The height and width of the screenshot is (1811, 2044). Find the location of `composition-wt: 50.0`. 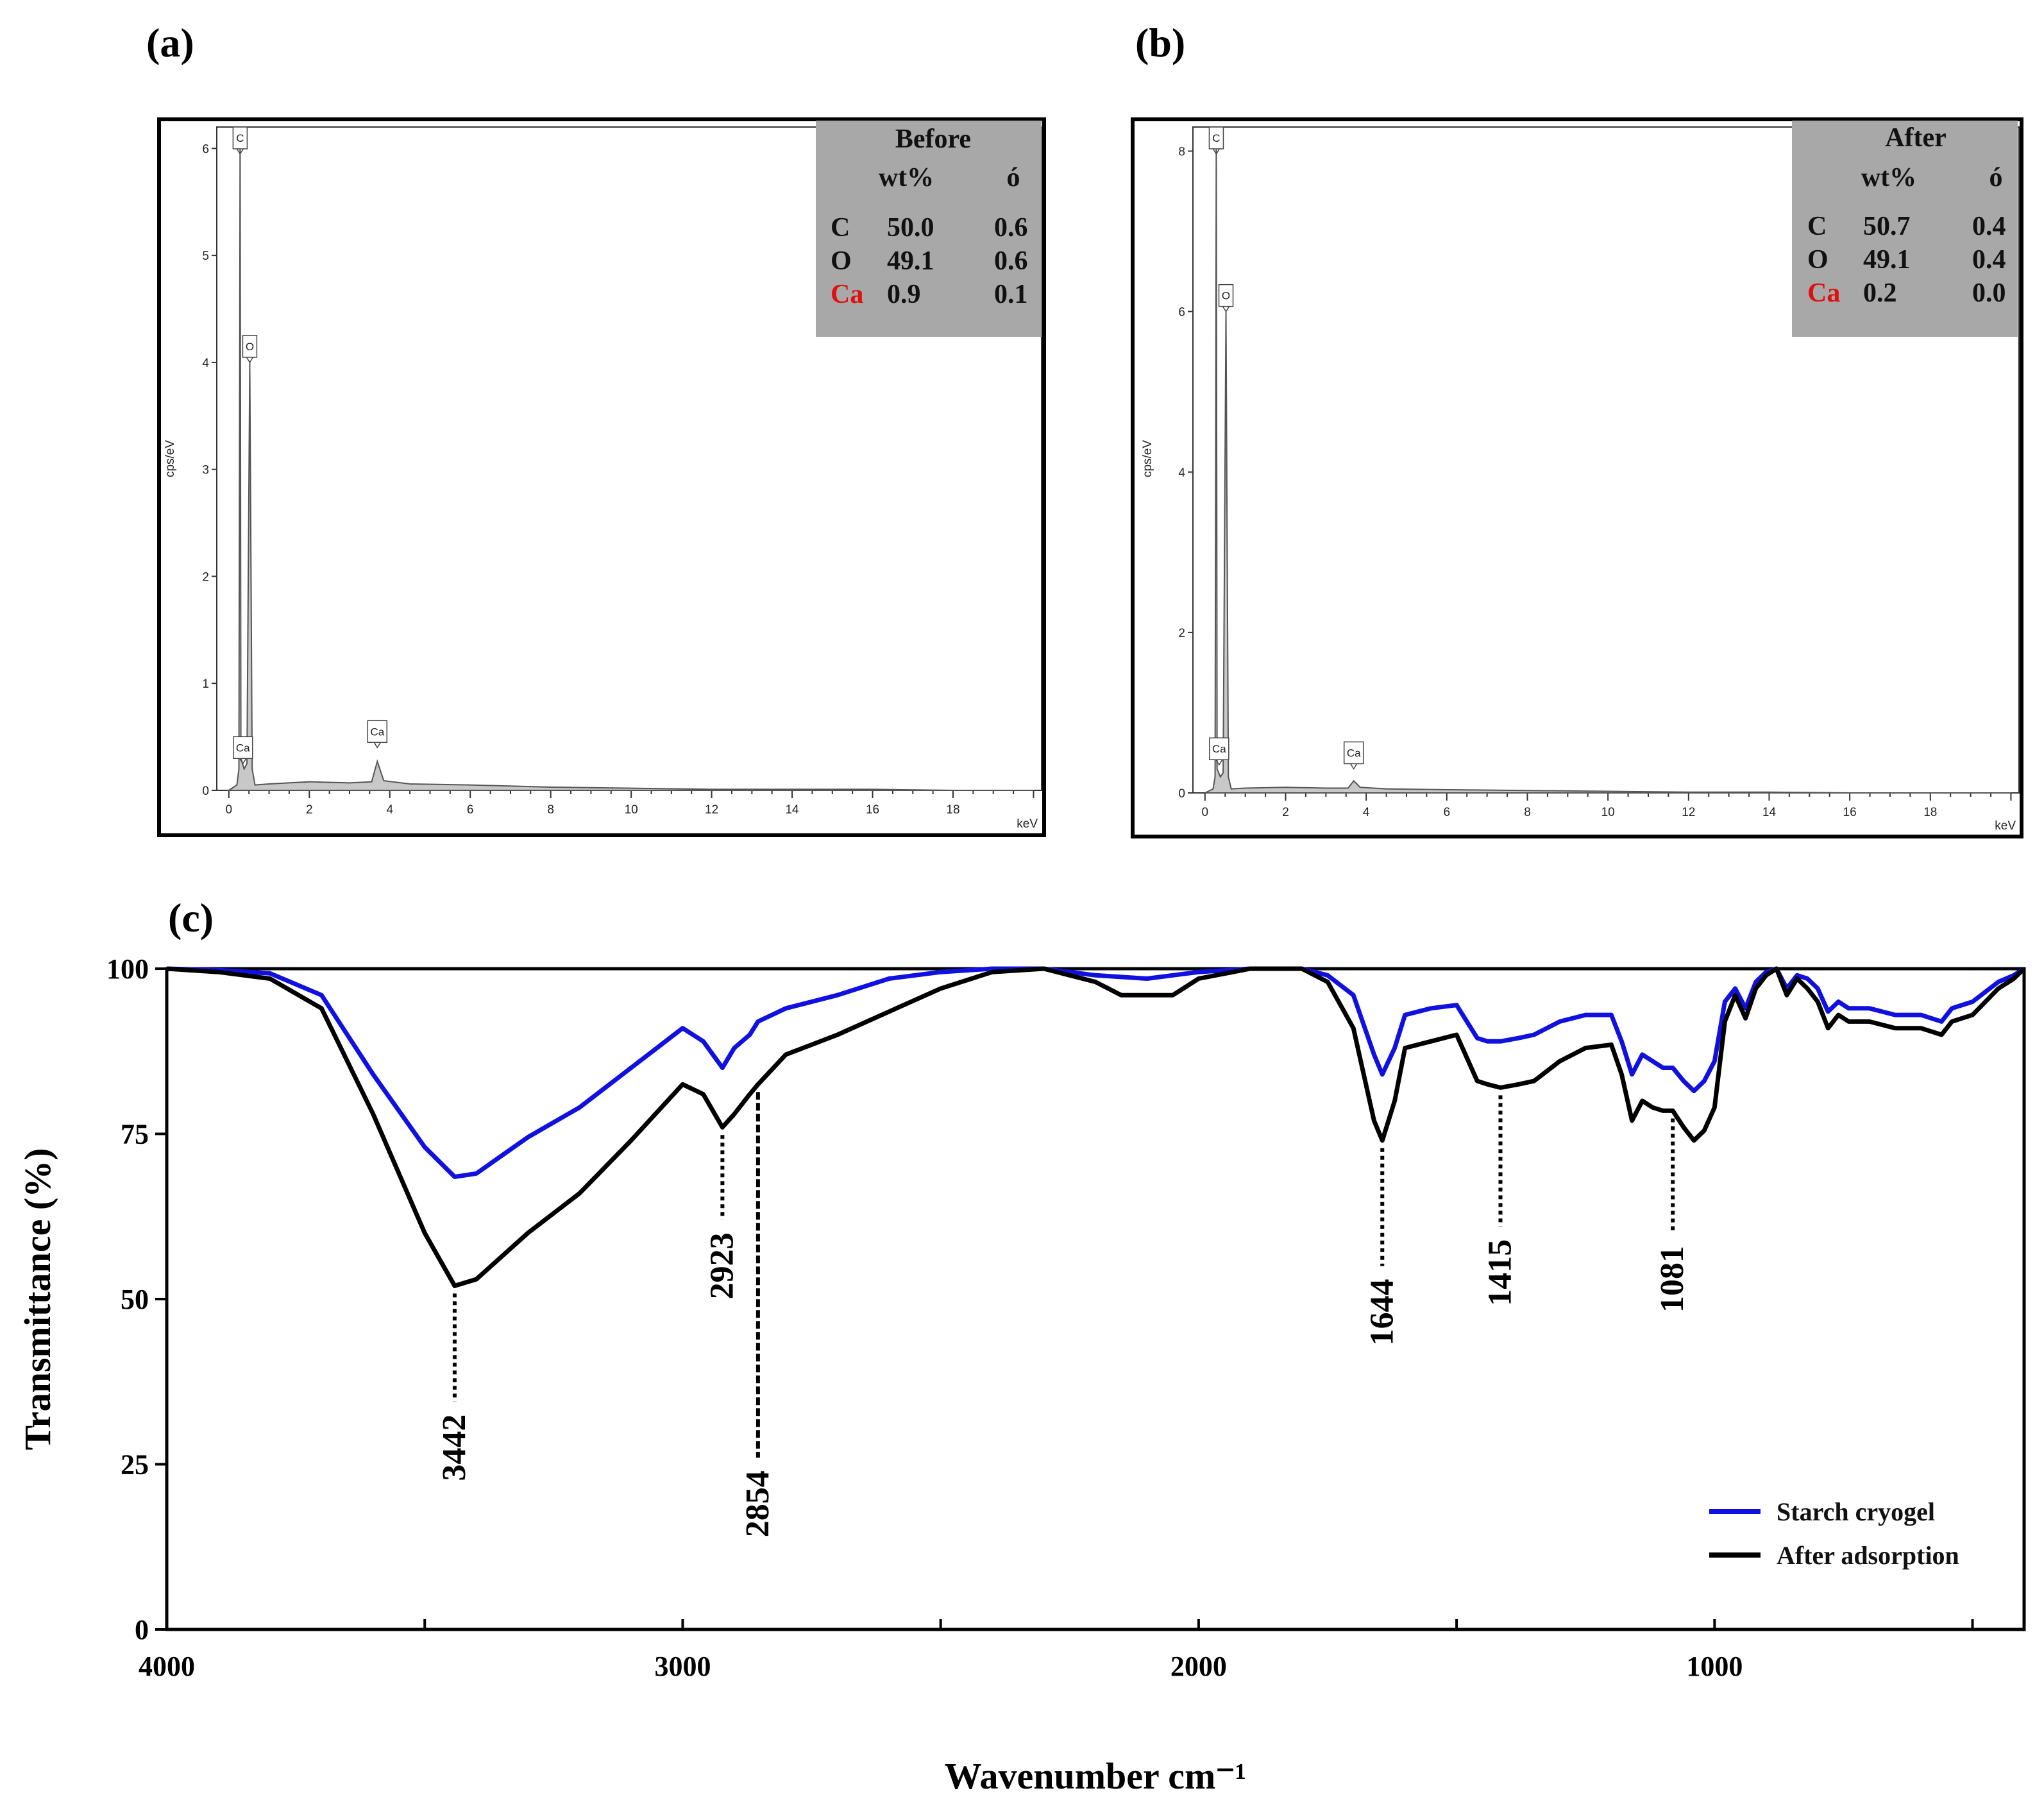

composition-wt: 50.0 is located at coordinates (911, 227).